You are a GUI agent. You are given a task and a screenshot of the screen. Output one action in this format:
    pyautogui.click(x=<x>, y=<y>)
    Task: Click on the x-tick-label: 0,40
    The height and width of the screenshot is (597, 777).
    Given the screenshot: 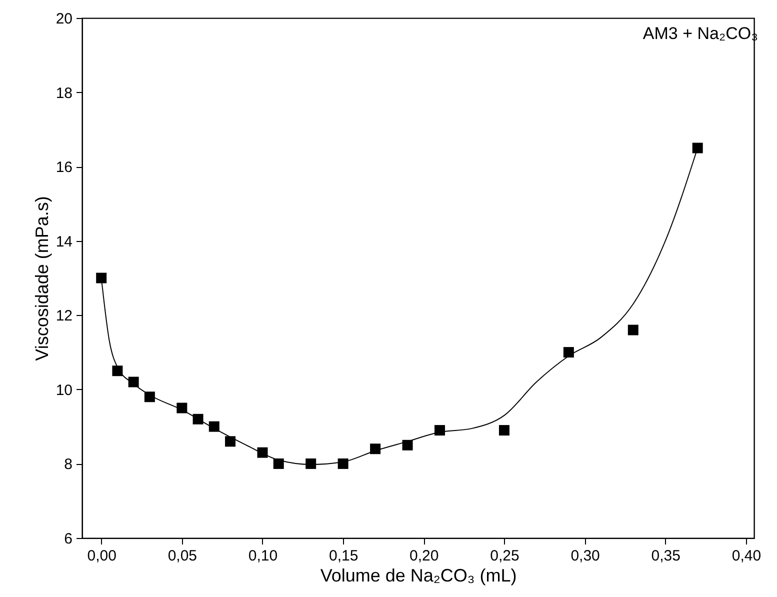 What is the action you would take?
    pyautogui.click(x=747, y=556)
    